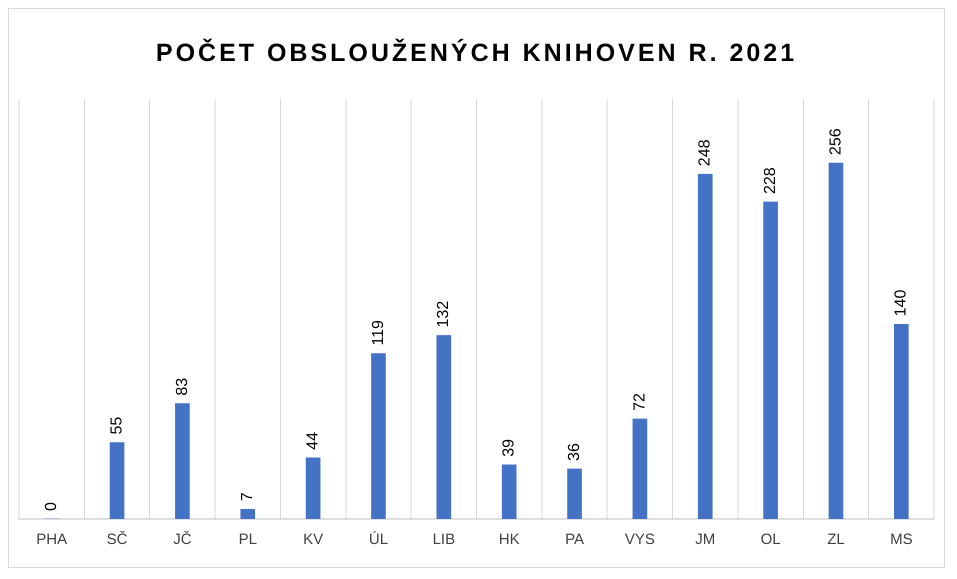 This screenshot has height=579, width=957. What do you see at coordinates (476, 53) in the screenshot?
I see `chart-title: POČET OBSLOUŽENÝCH KNIHOVEN R. 2021` at bounding box center [476, 53].